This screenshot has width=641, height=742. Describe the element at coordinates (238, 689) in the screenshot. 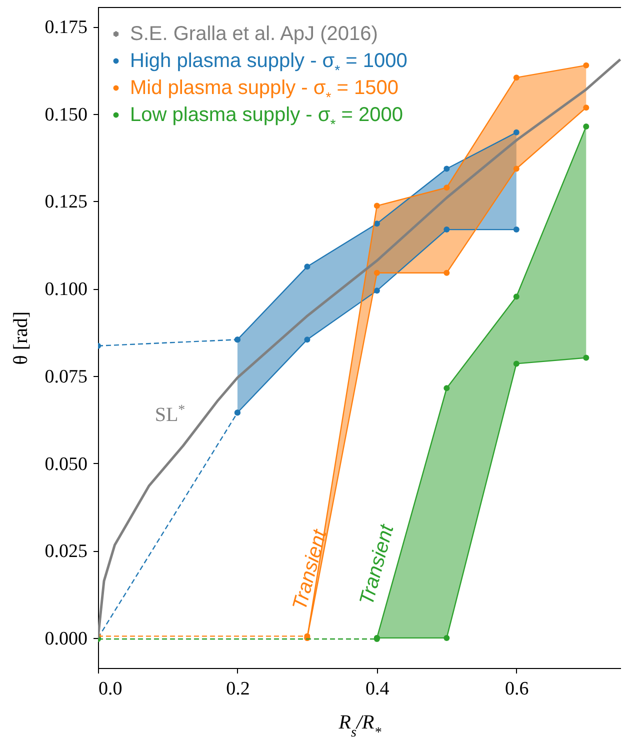

I see `x-tick-label: 0.2` at that location.